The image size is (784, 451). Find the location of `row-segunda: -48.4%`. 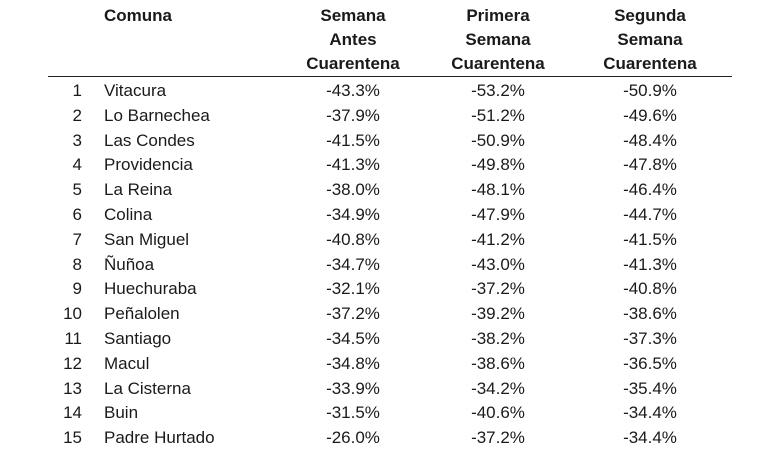

row-segunda: -48.4% is located at coordinates (650, 140).